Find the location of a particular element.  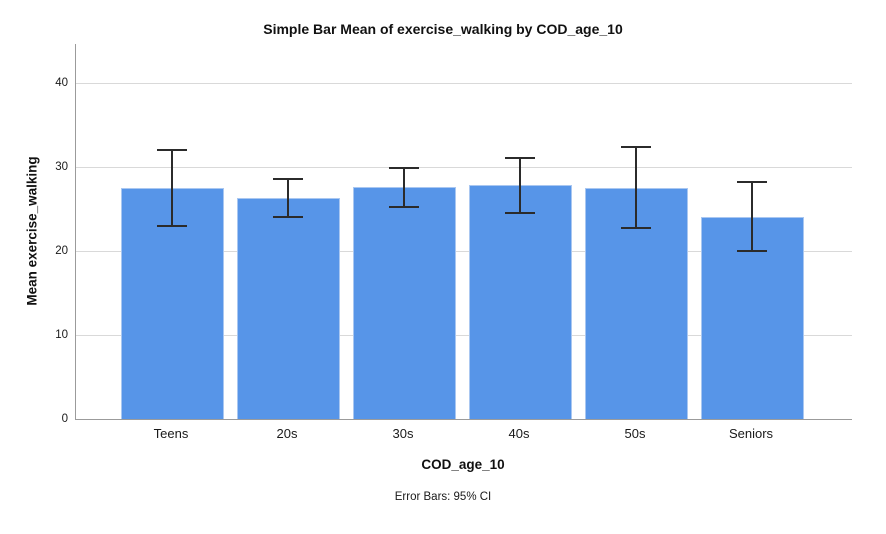

y-tick-0: 0 is located at coordinates (64, 419).